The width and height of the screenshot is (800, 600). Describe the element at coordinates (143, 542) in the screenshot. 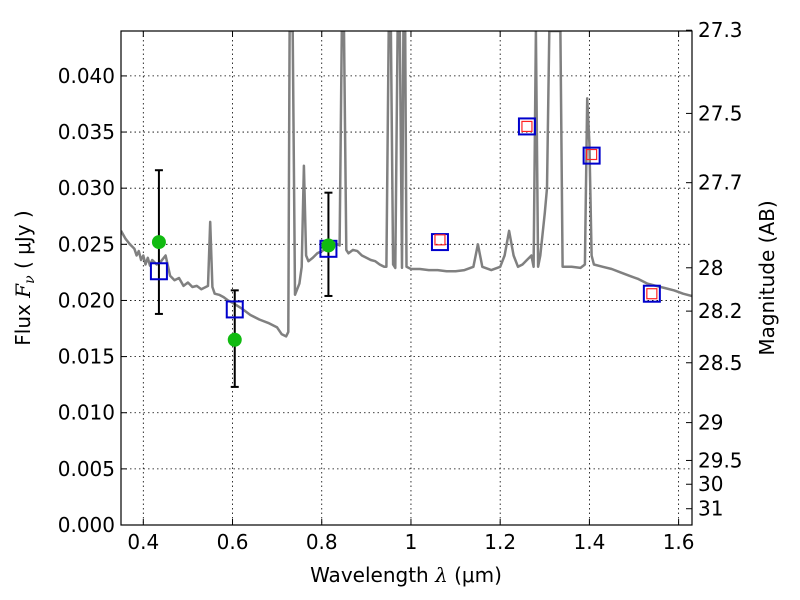

I see `x-tick-label: 0.4` at that location.